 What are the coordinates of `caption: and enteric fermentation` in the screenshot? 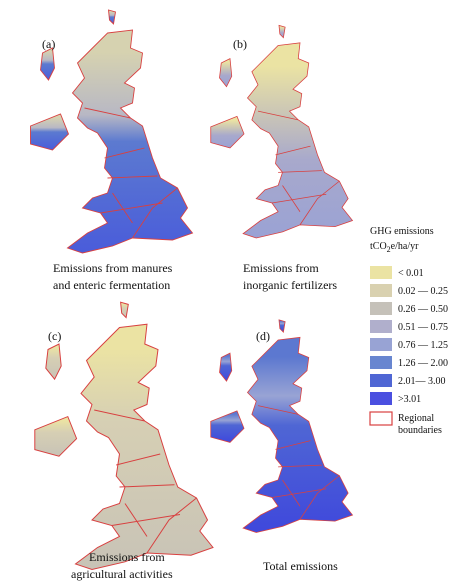 It's located at (111, 285).